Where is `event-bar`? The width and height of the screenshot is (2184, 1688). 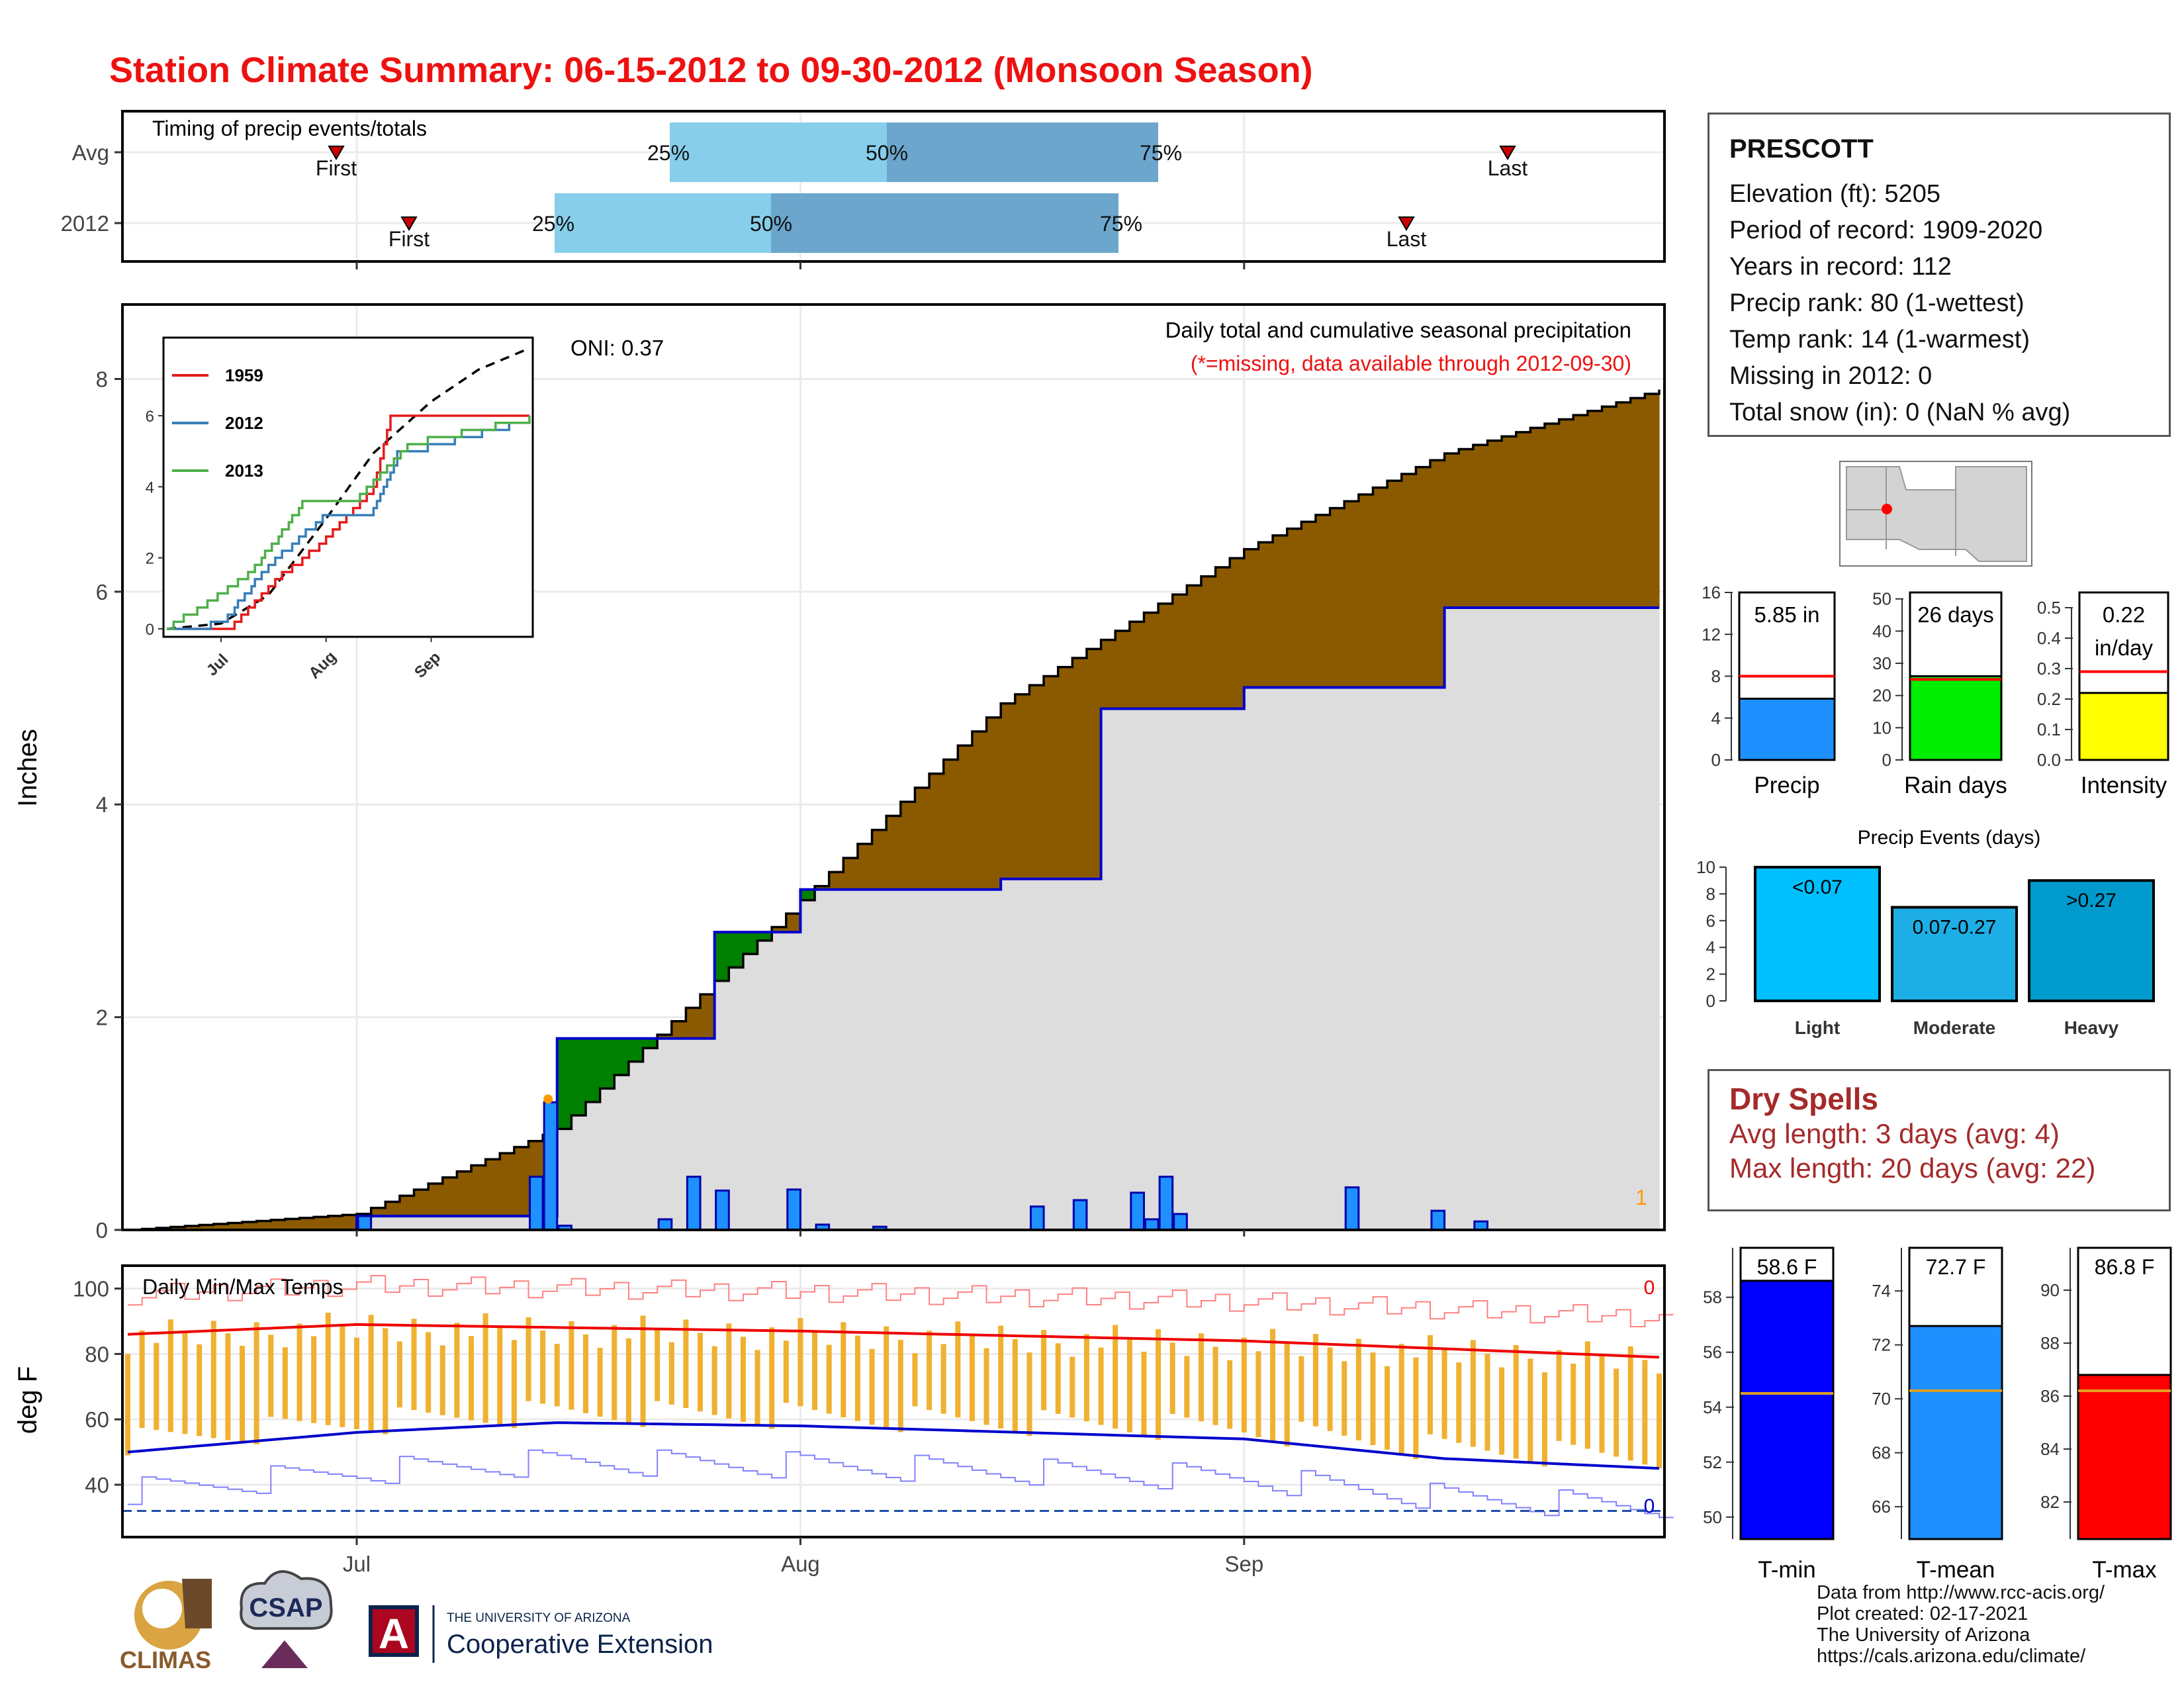 event-bar is located at coordinates (1954, 954).